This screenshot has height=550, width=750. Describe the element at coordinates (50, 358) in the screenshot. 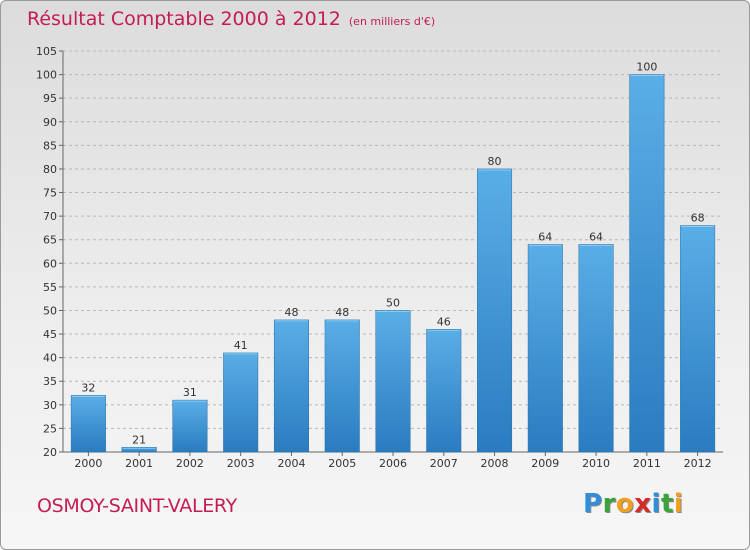

I see `y-tick-label: 40` at that location.